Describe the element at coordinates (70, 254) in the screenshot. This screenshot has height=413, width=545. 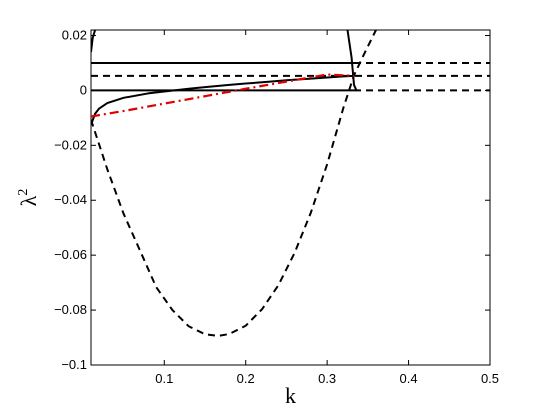
I see `y-tick-label: −0.06` at that location.